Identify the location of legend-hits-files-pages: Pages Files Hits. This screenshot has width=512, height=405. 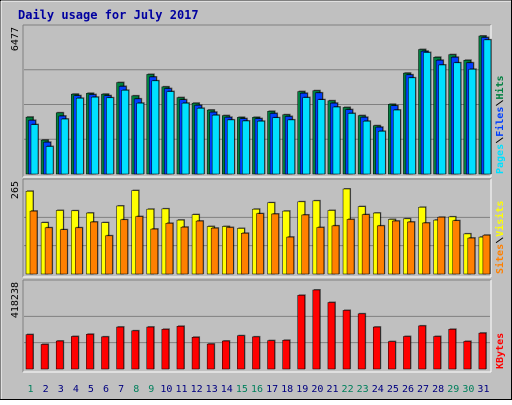
(500, 124).